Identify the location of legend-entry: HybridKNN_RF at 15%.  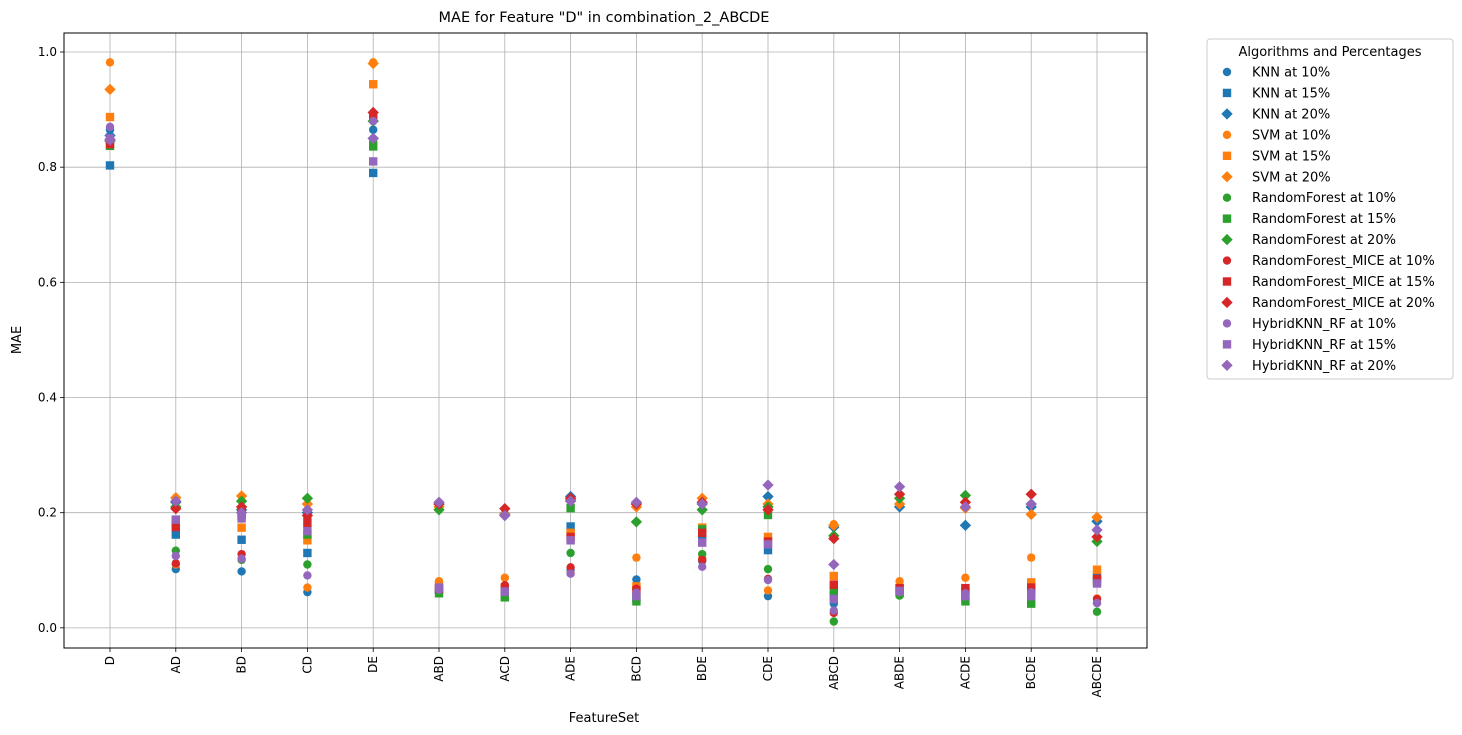
(1309, 345).